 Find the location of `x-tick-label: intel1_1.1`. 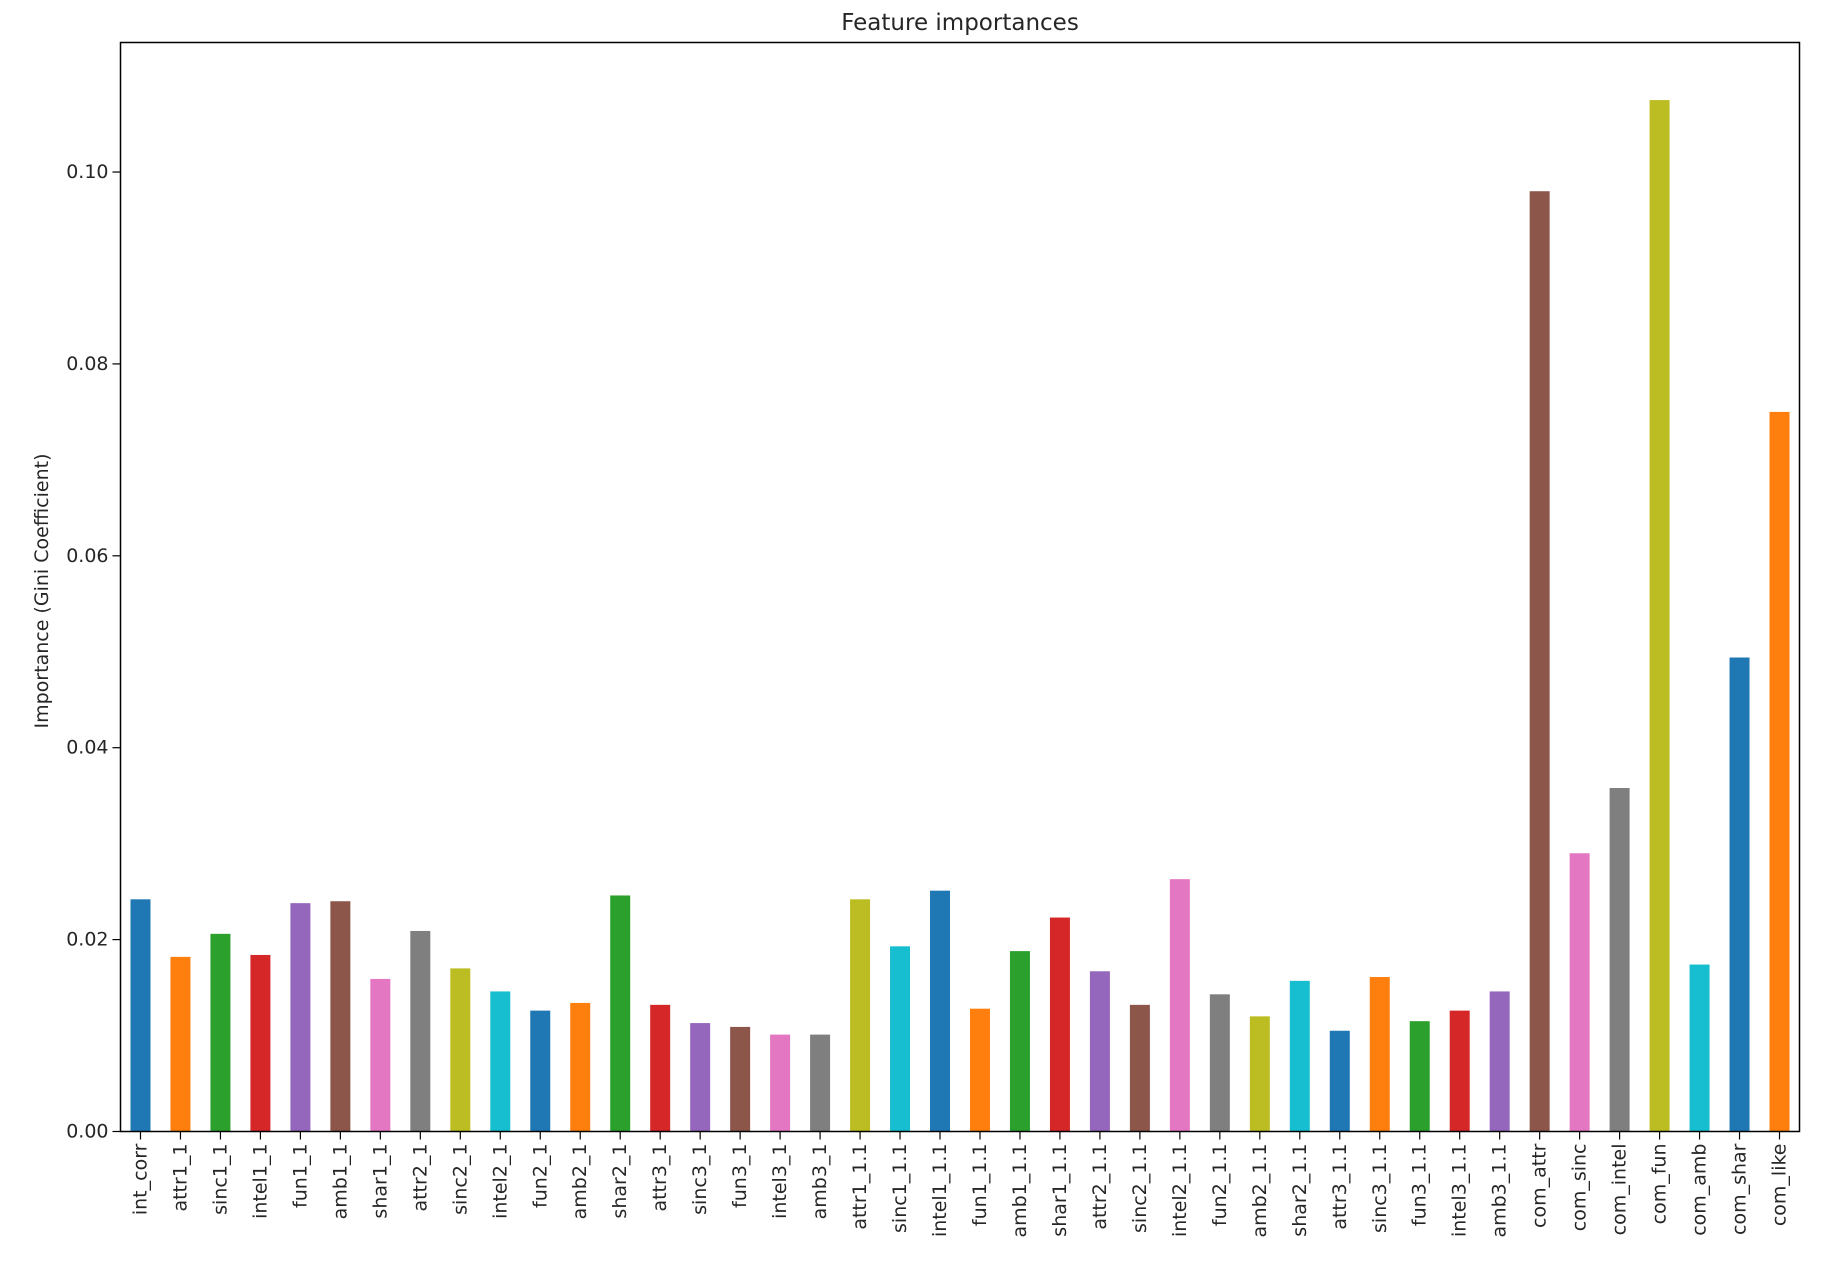

x-tick-label: intel1_1.1 is located at coordinates (940, 1191).